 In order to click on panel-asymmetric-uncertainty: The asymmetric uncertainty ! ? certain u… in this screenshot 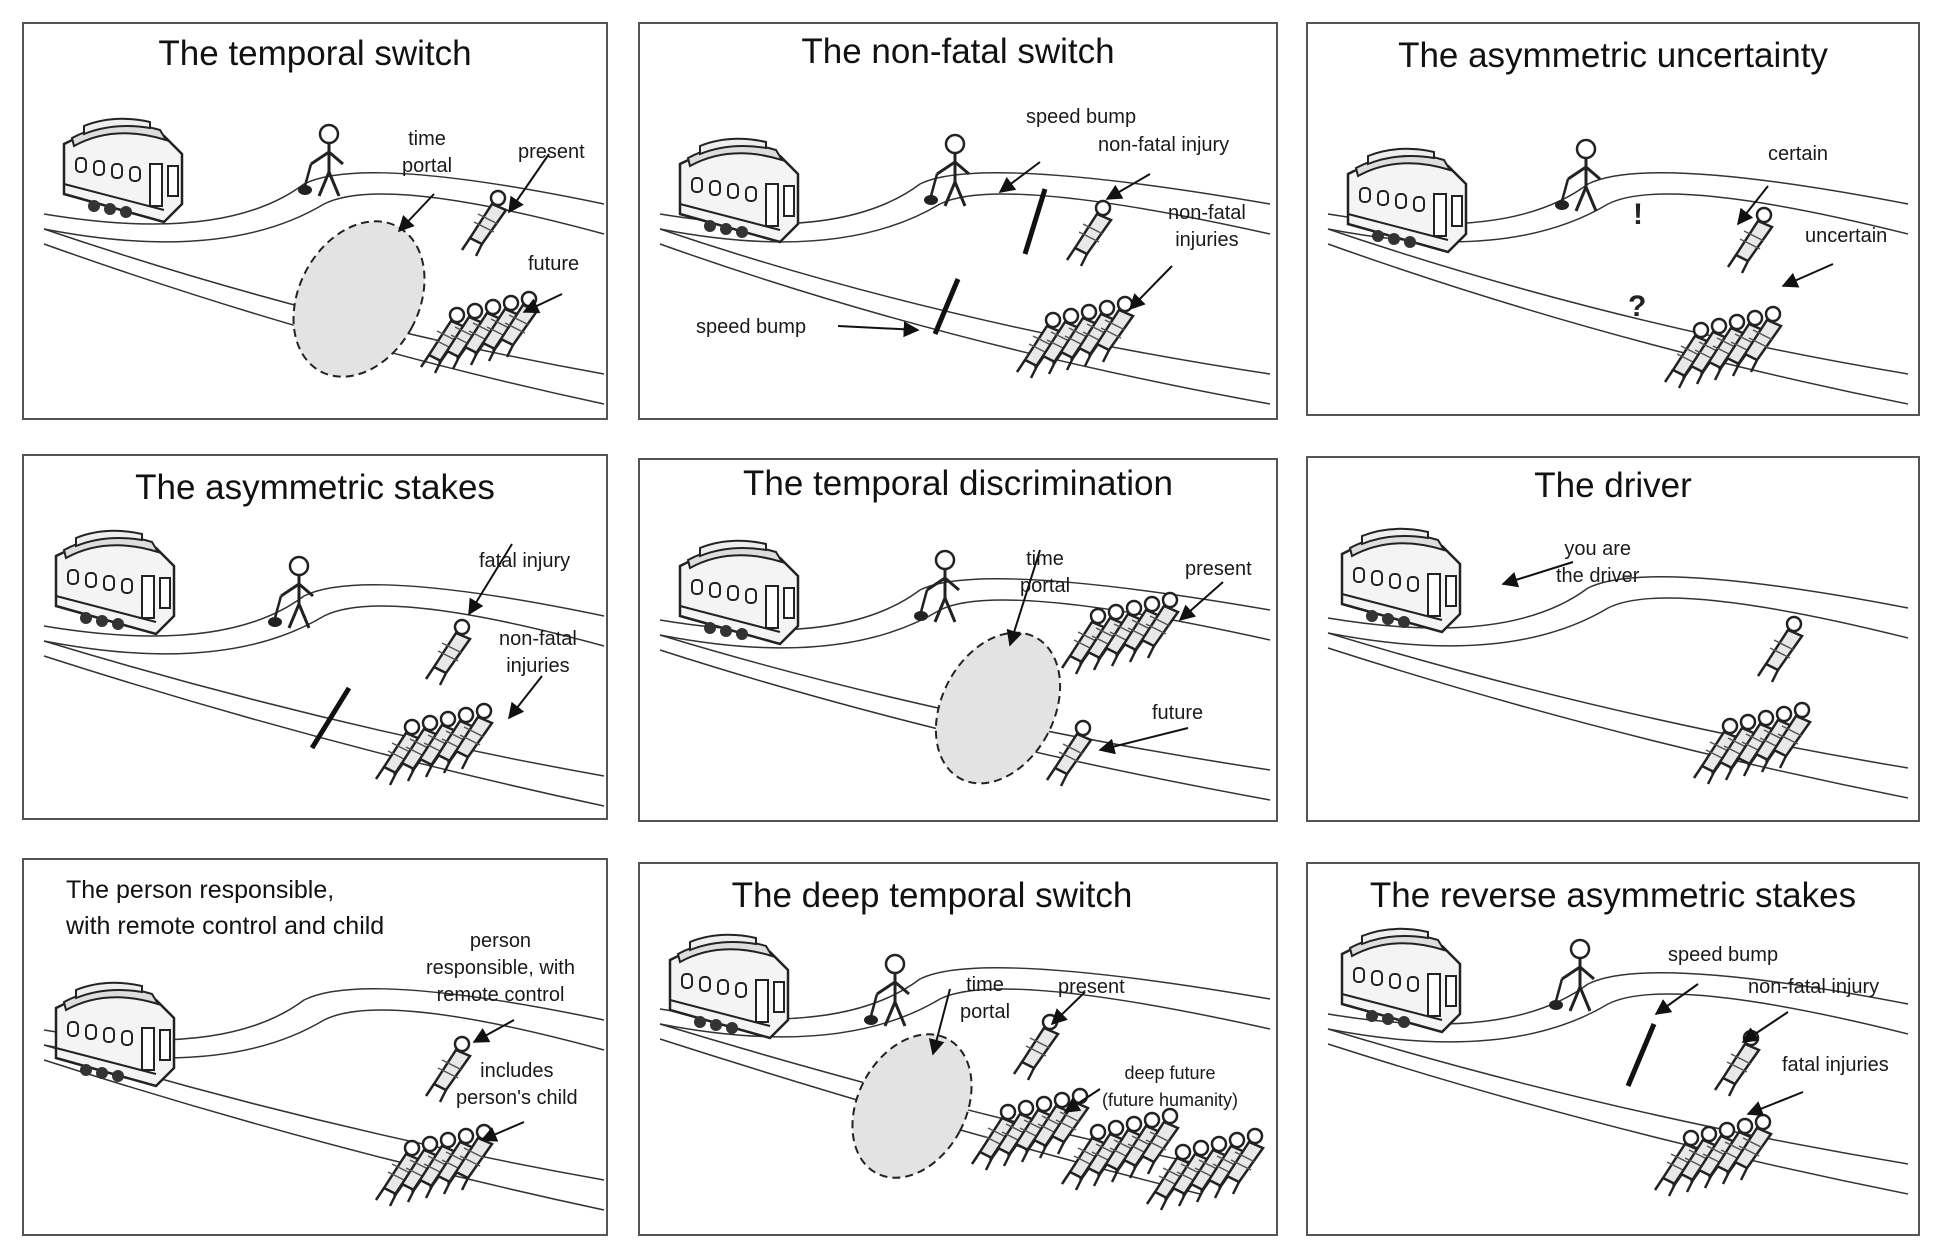, I will do `click(1613, 219)`.